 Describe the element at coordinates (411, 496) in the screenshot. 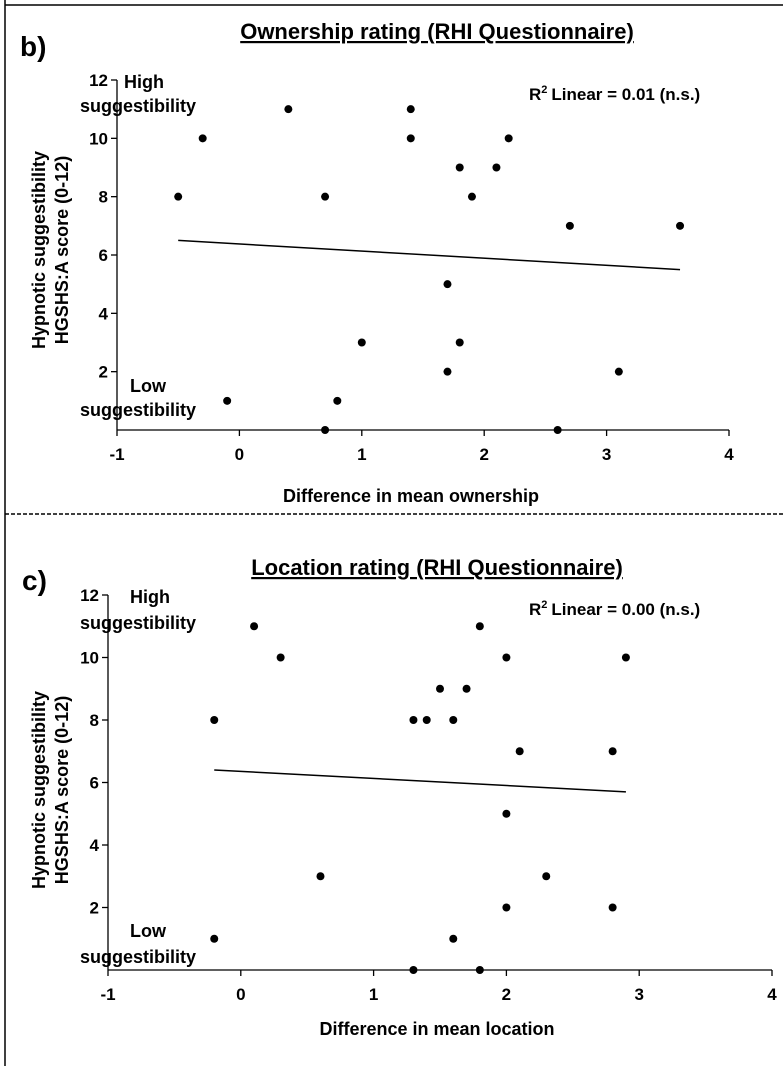

I see `x-axis-label: Difference in mean ownership` at that location.